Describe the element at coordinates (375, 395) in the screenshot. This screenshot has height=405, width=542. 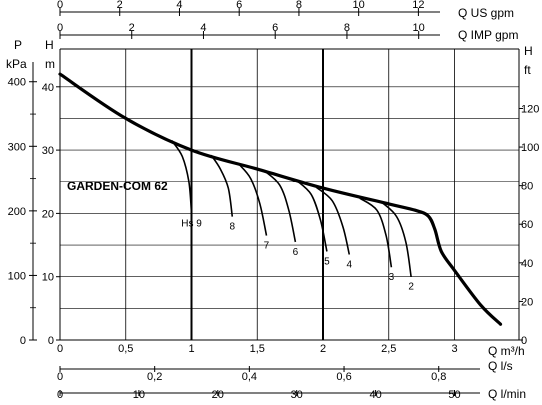
I see `bottom-axis-tick-label: 40` at that location.